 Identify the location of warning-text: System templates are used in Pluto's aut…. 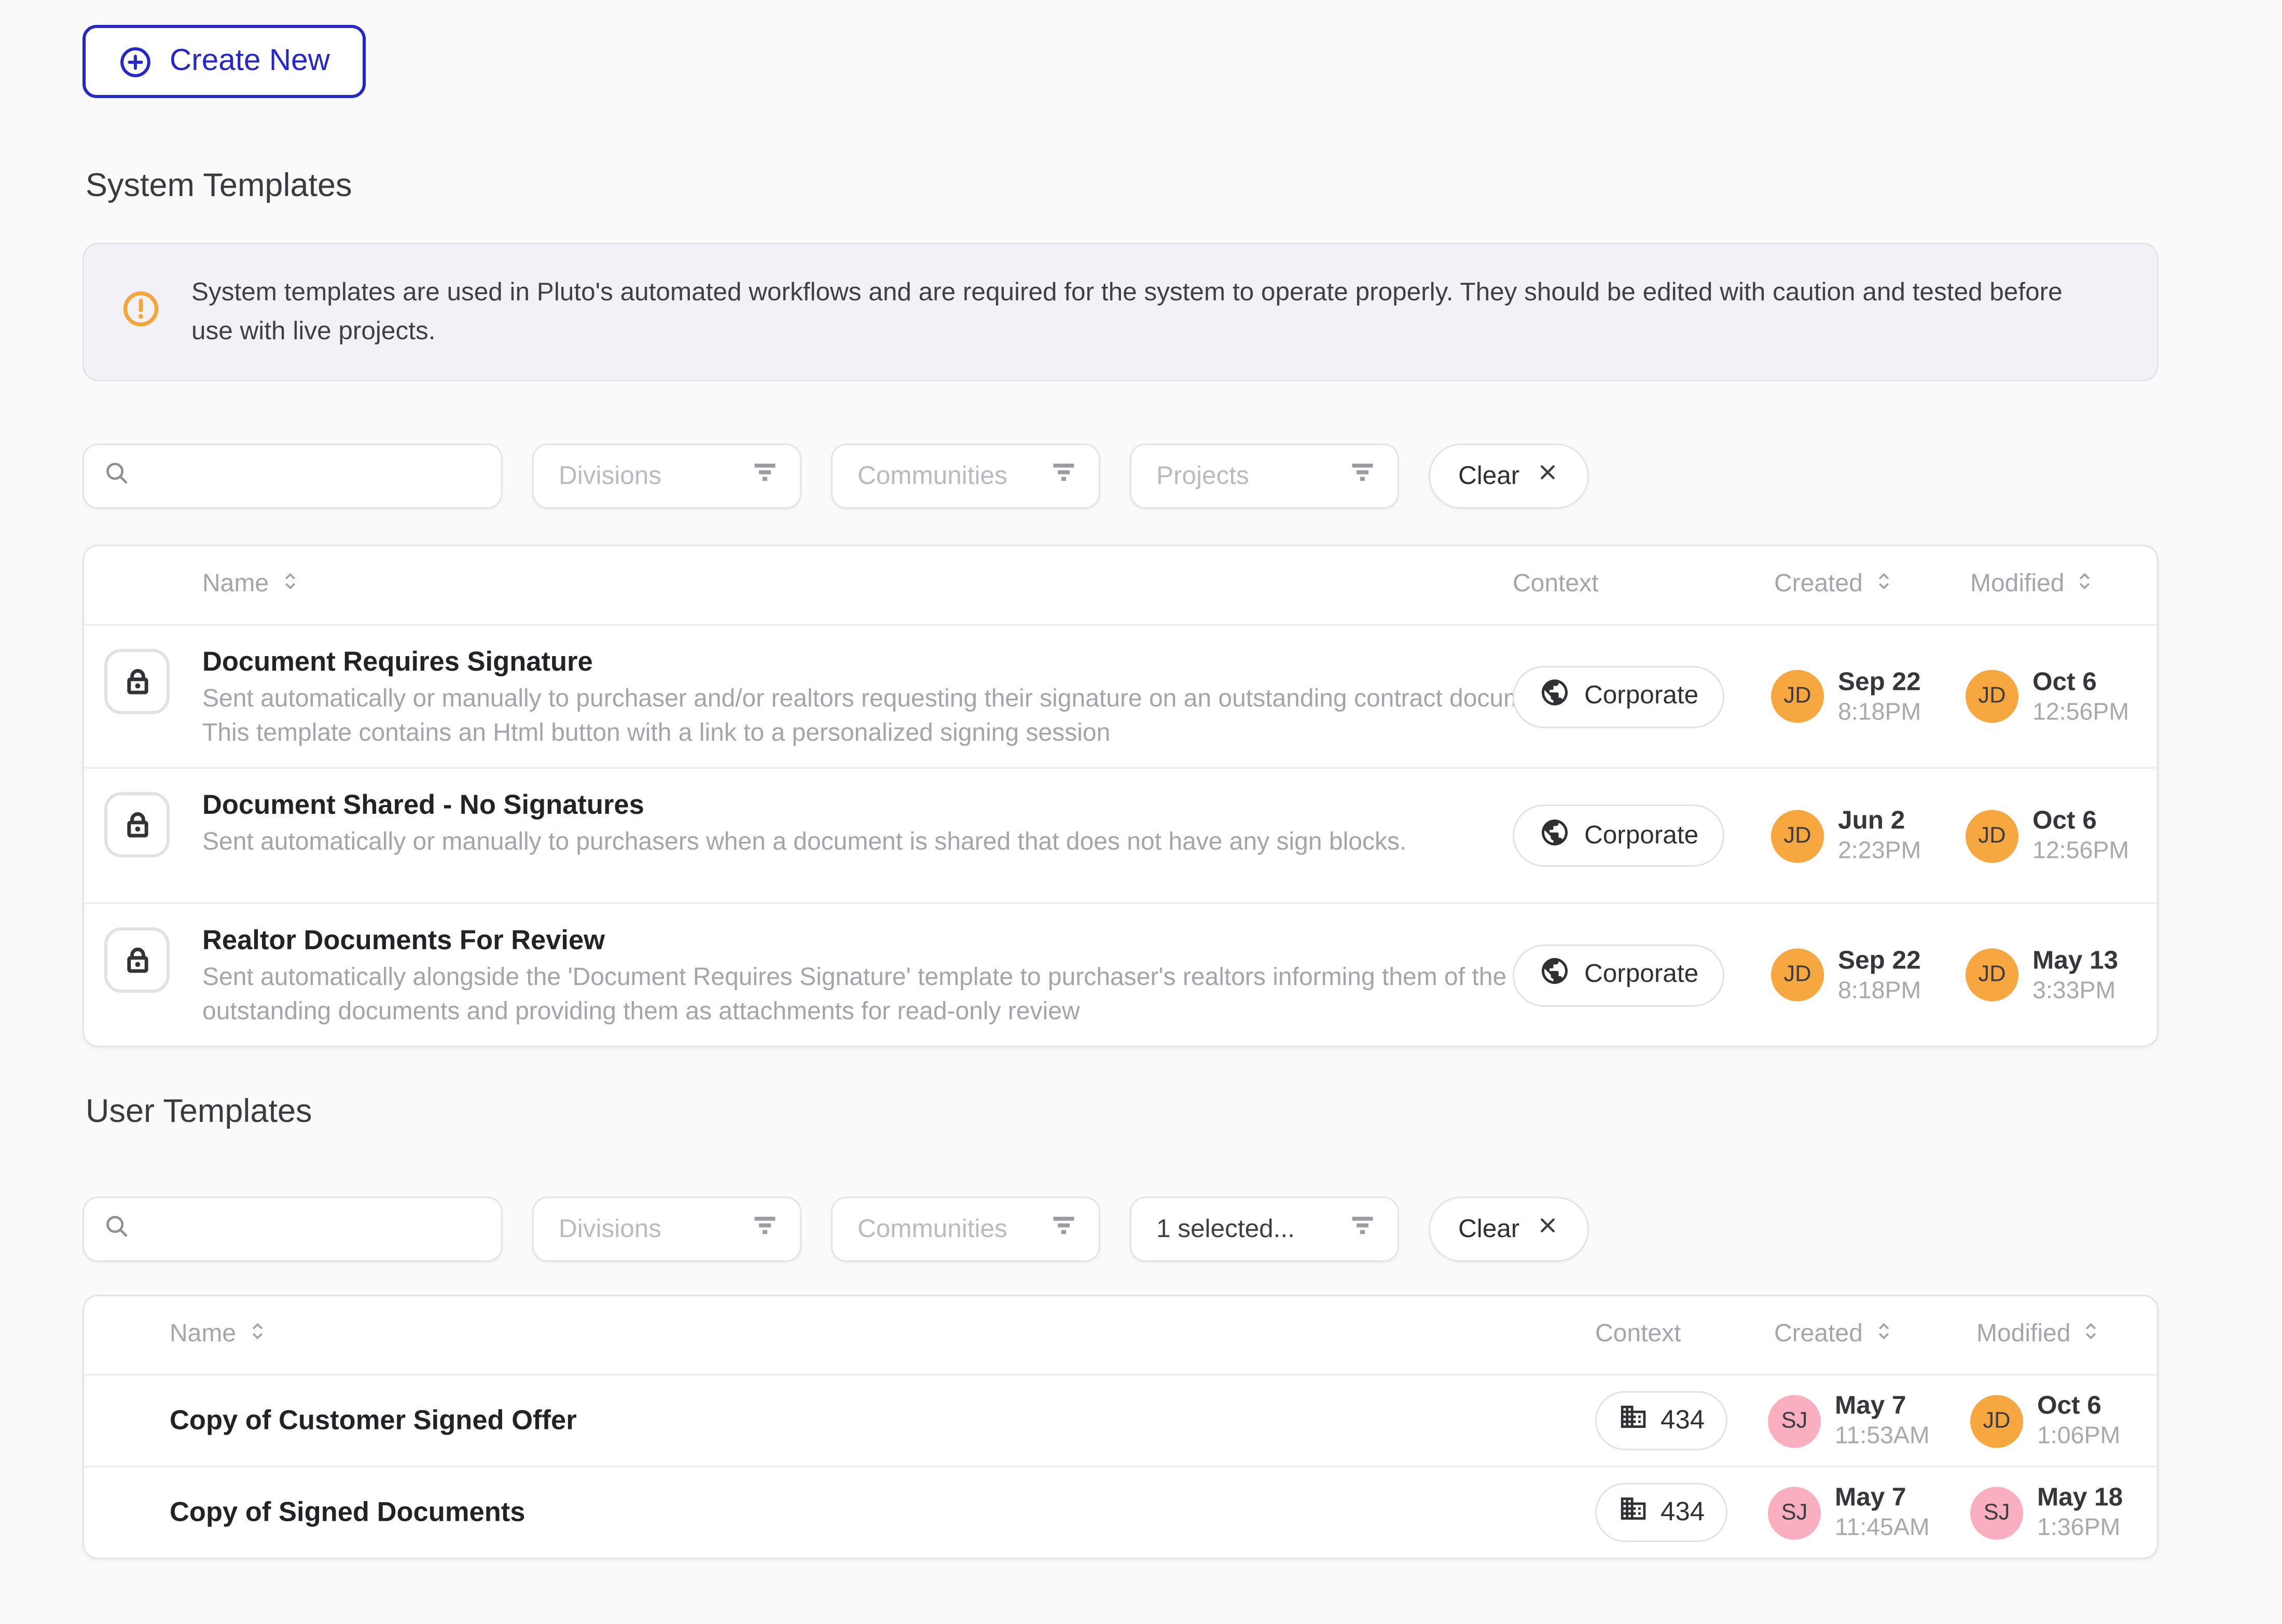
(1127, 311).